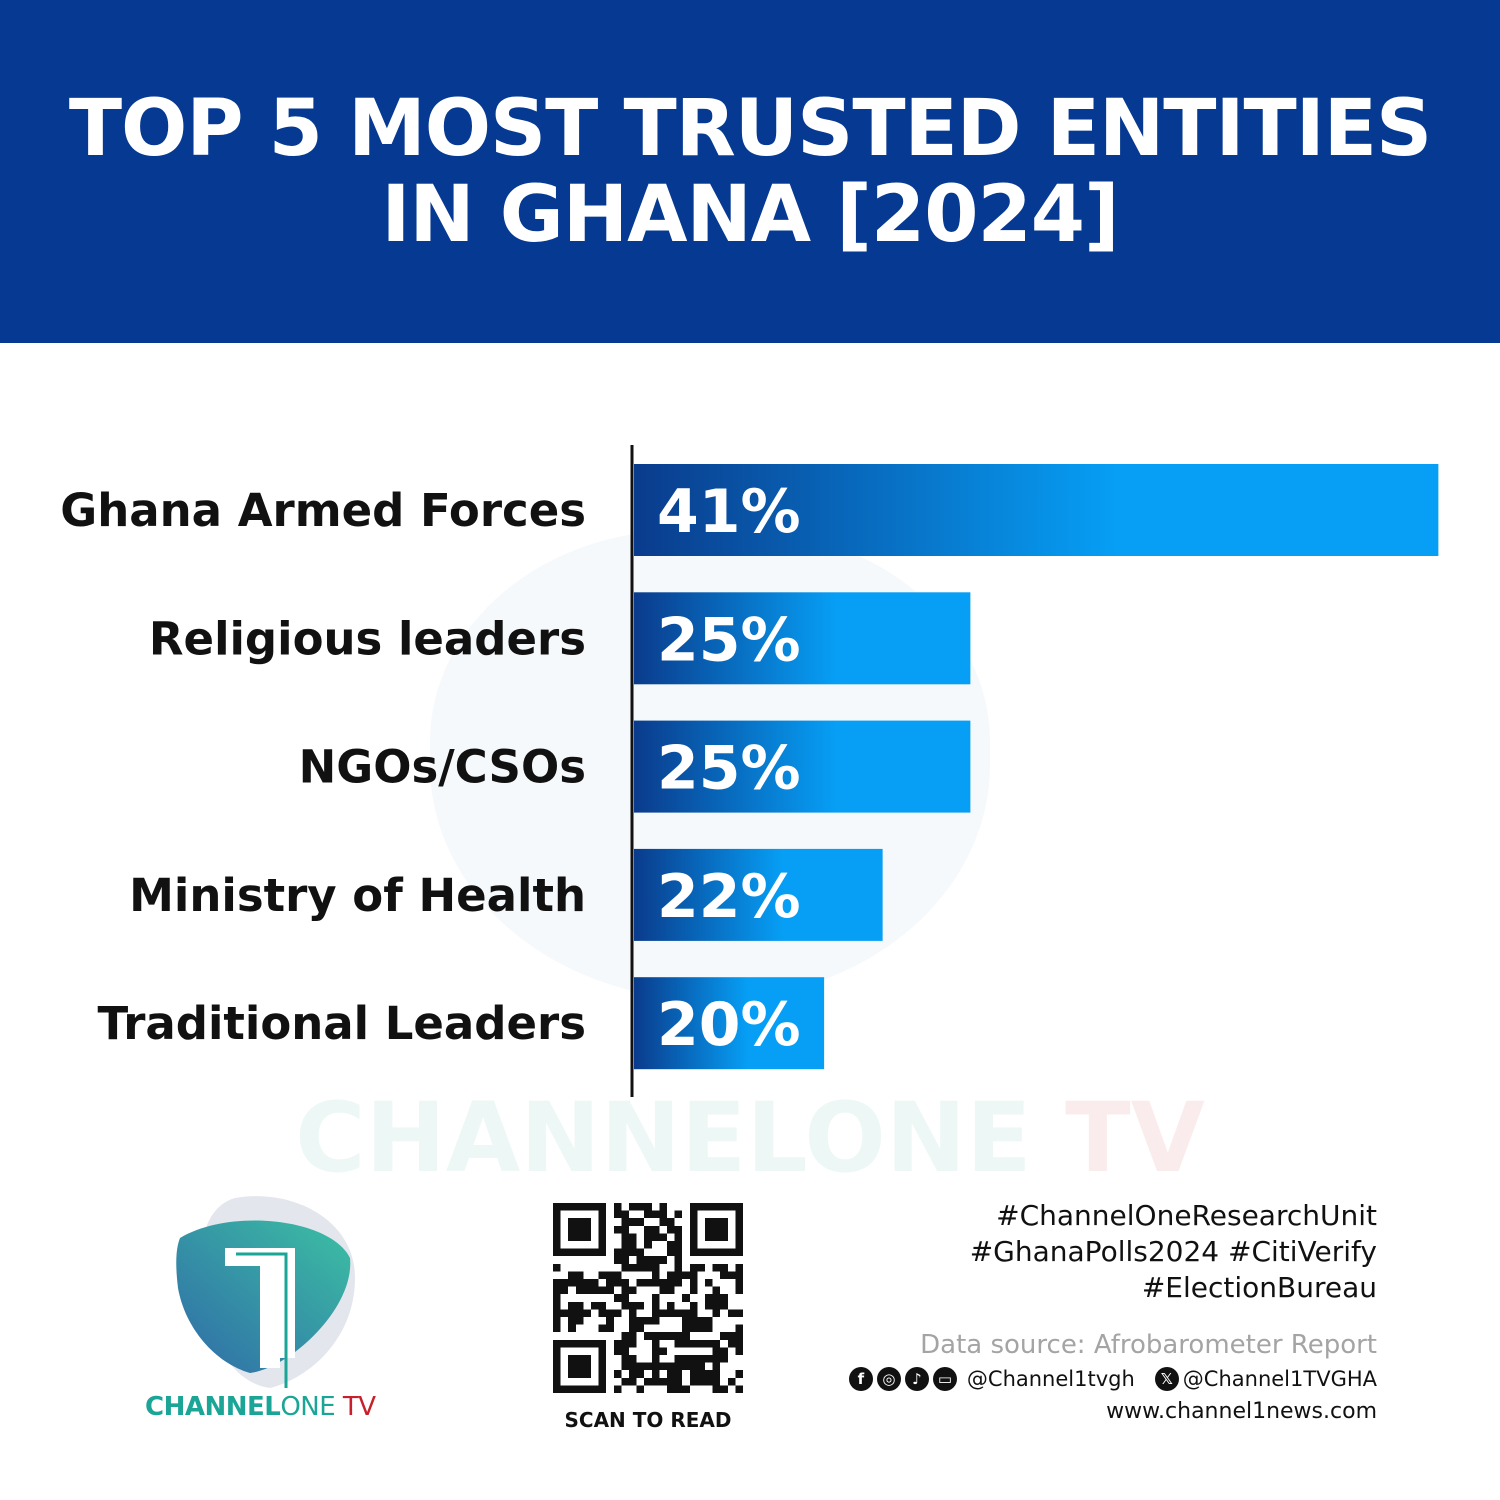 Image resolution: width=1500 pixels, height=1500 pixels. I want to click on website-link: www.channel1news.com, so click(1241, 1411).